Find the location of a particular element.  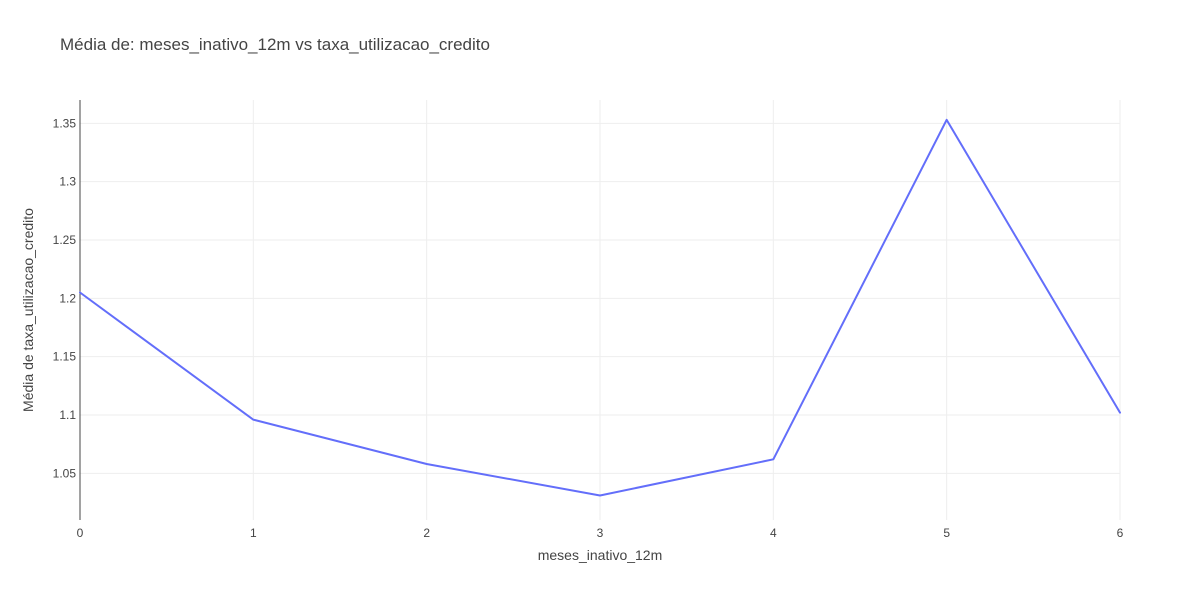

x-tick-label: 3 is located at coordinates (600, 533).